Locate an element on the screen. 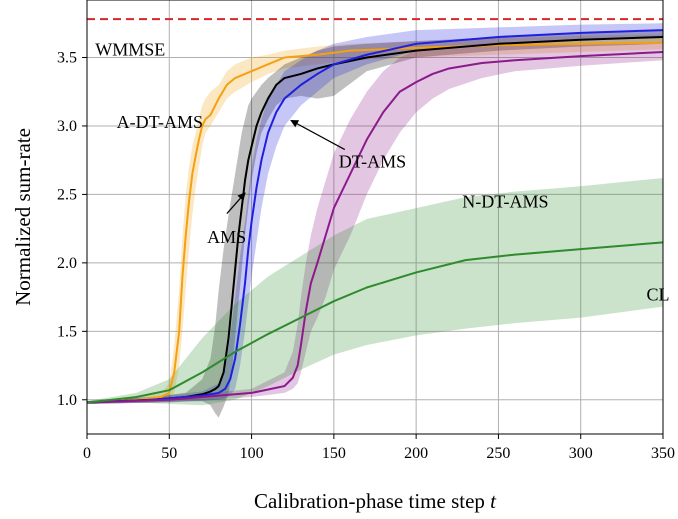 This screenshot has height=519, width=678. y-tick-label-2: 2.0 is located at coordinates (67, 263).